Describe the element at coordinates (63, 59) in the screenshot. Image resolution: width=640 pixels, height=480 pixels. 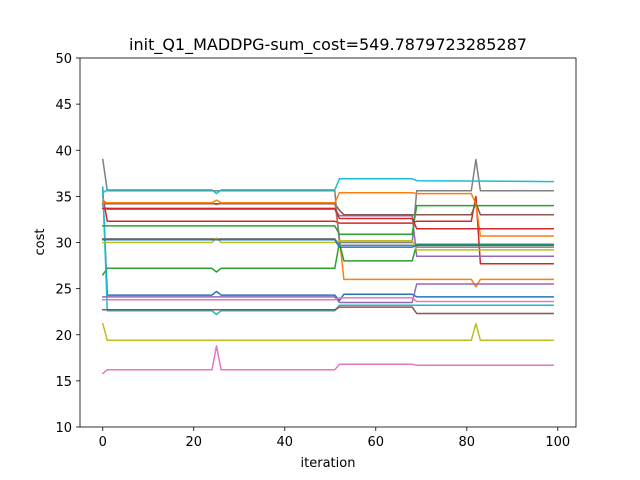
I see `y-tick-label: 50` at that location.